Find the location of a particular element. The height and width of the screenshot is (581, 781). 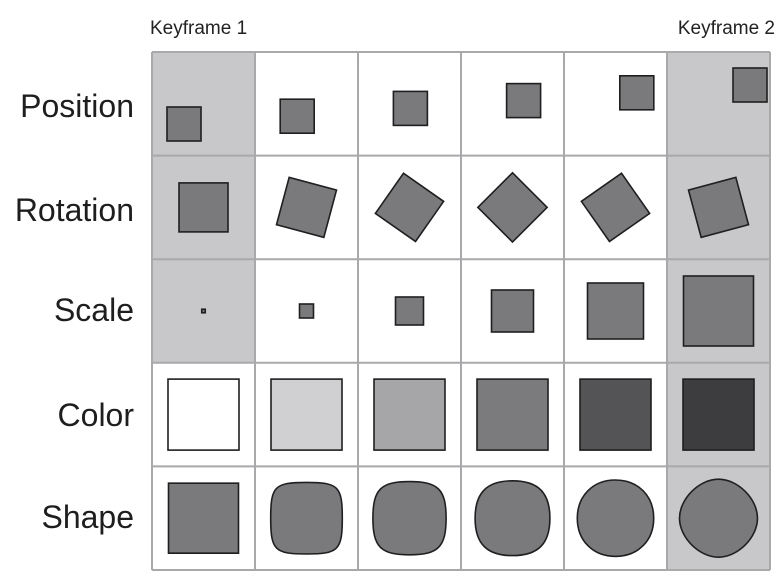

row-label-position: Position is located at coordinates (77, 106).